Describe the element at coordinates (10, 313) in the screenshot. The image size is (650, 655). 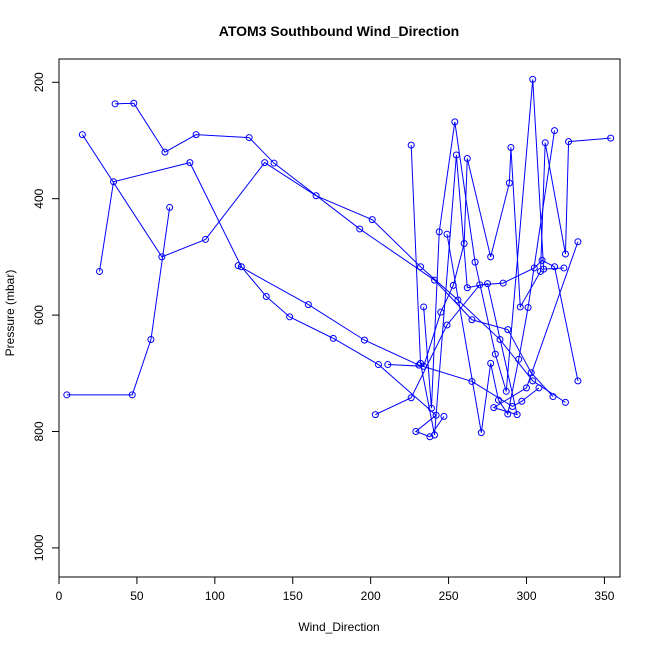
I see `y-axis-label: Pressure (mbar)` at that location.